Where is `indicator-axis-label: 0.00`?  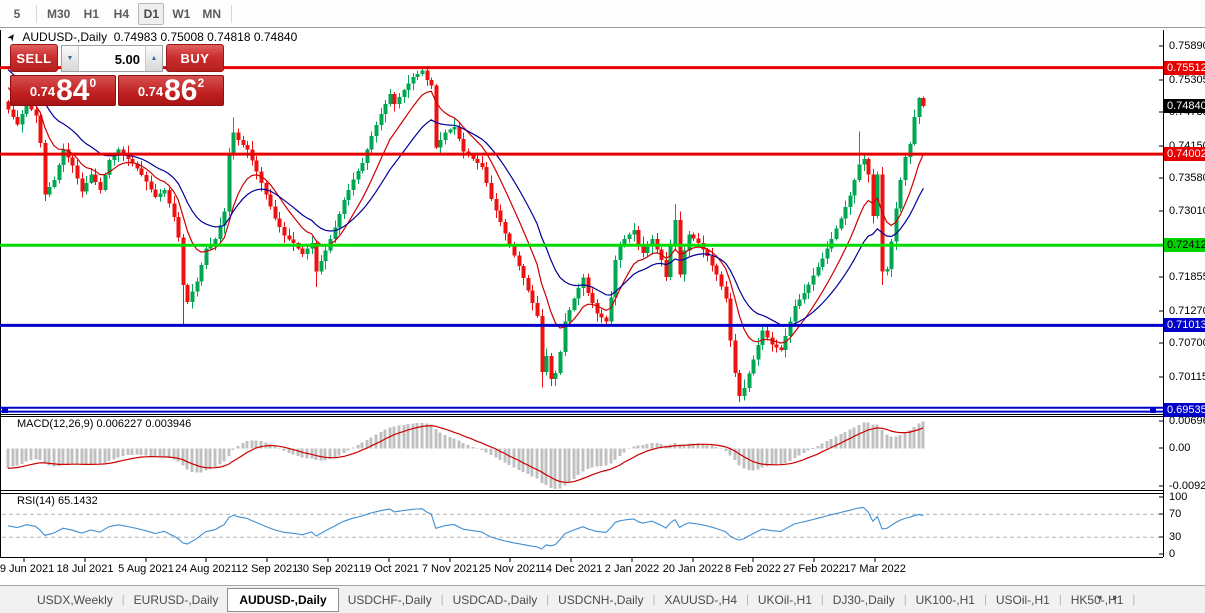 indicator-axis-label: 0.00 is located at coordinates (1180, 448).